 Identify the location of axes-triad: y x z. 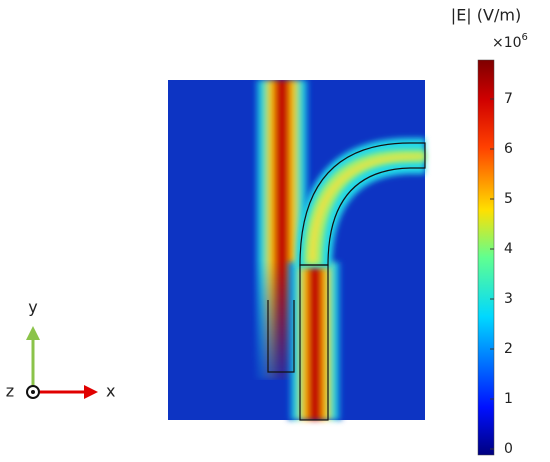
(61, 349).